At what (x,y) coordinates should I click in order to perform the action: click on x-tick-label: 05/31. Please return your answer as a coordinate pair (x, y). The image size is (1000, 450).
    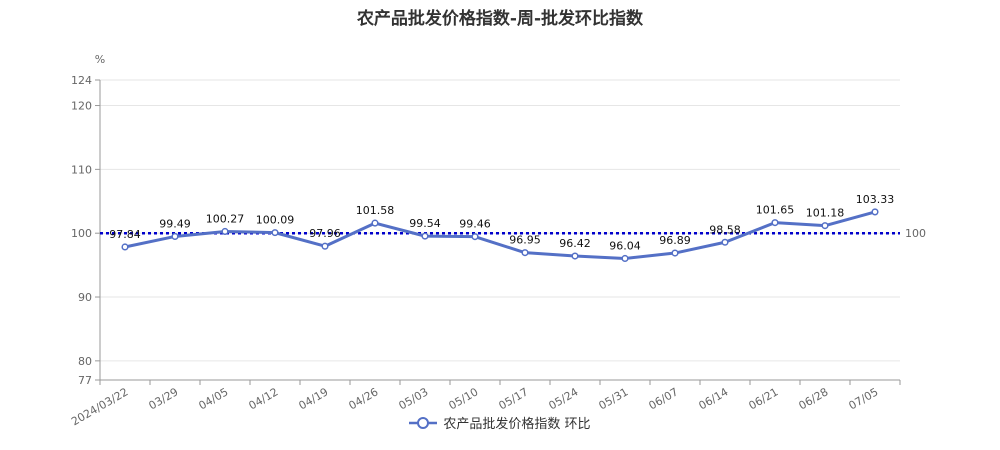
    Looking at the image, I should click on (614, 398).